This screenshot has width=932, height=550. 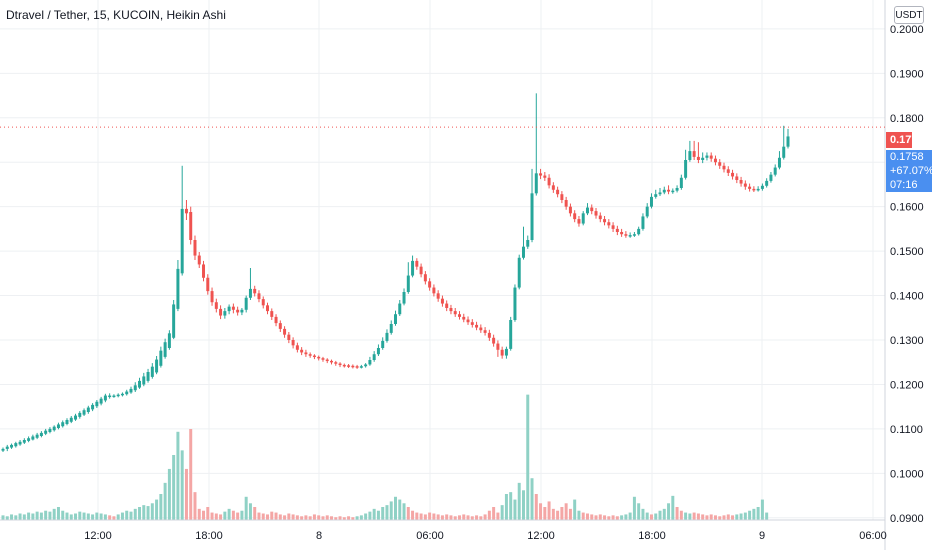 I want to click on price-tick-label: 0.1200, so click(x=907, y=385).